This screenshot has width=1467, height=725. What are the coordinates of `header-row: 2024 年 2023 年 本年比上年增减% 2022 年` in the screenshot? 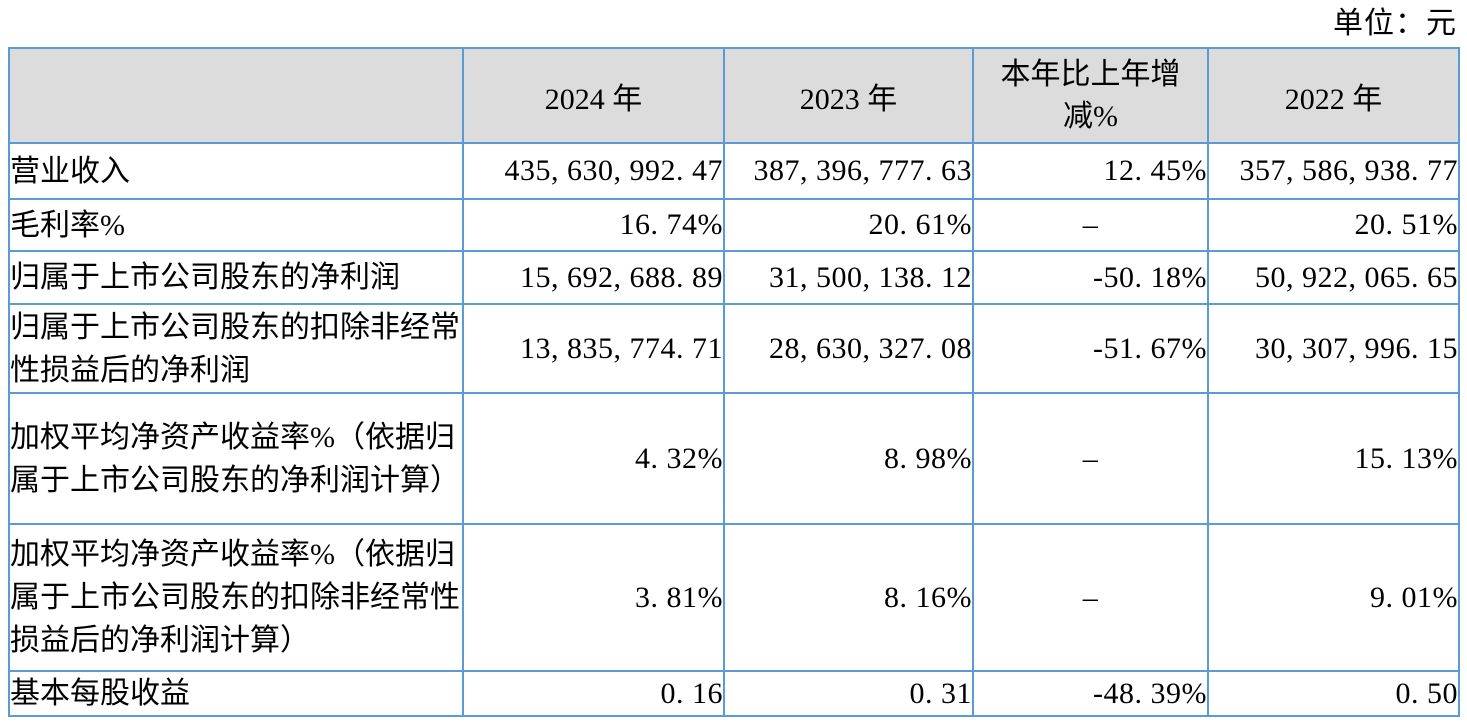 It's located at (734, 95).